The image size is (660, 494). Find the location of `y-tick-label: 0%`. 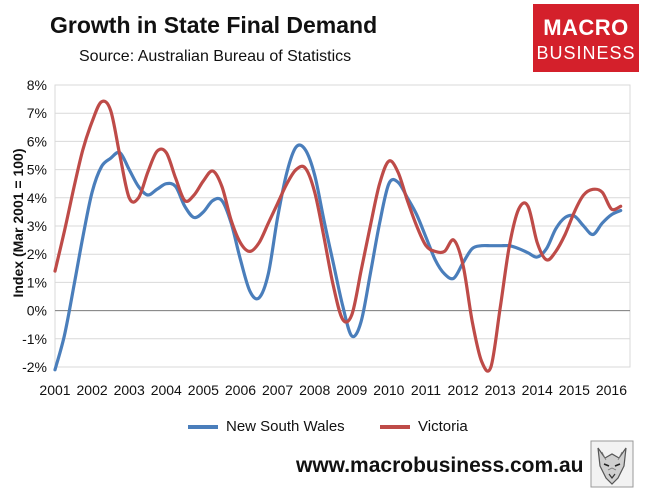

y-tick-label: 0% is located at coordinates (37, 311).